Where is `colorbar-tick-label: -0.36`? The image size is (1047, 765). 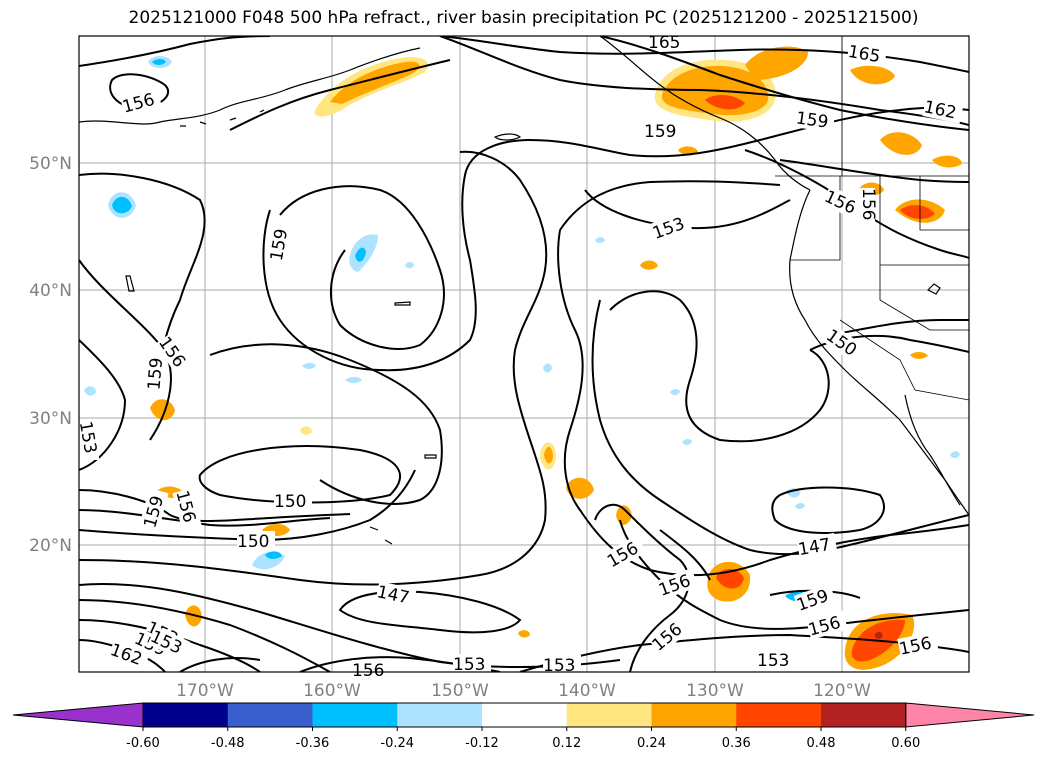 colorbar-tick-label: -0.36 is located at coordinates (313, 743).